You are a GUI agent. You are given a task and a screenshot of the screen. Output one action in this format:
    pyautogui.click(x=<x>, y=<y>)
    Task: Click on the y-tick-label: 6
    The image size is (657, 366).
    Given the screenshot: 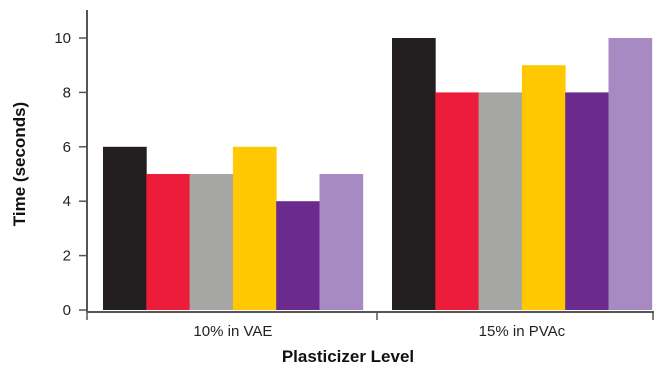 What is the action you would take?
    pyautogui.click(x=67, y=147)
    